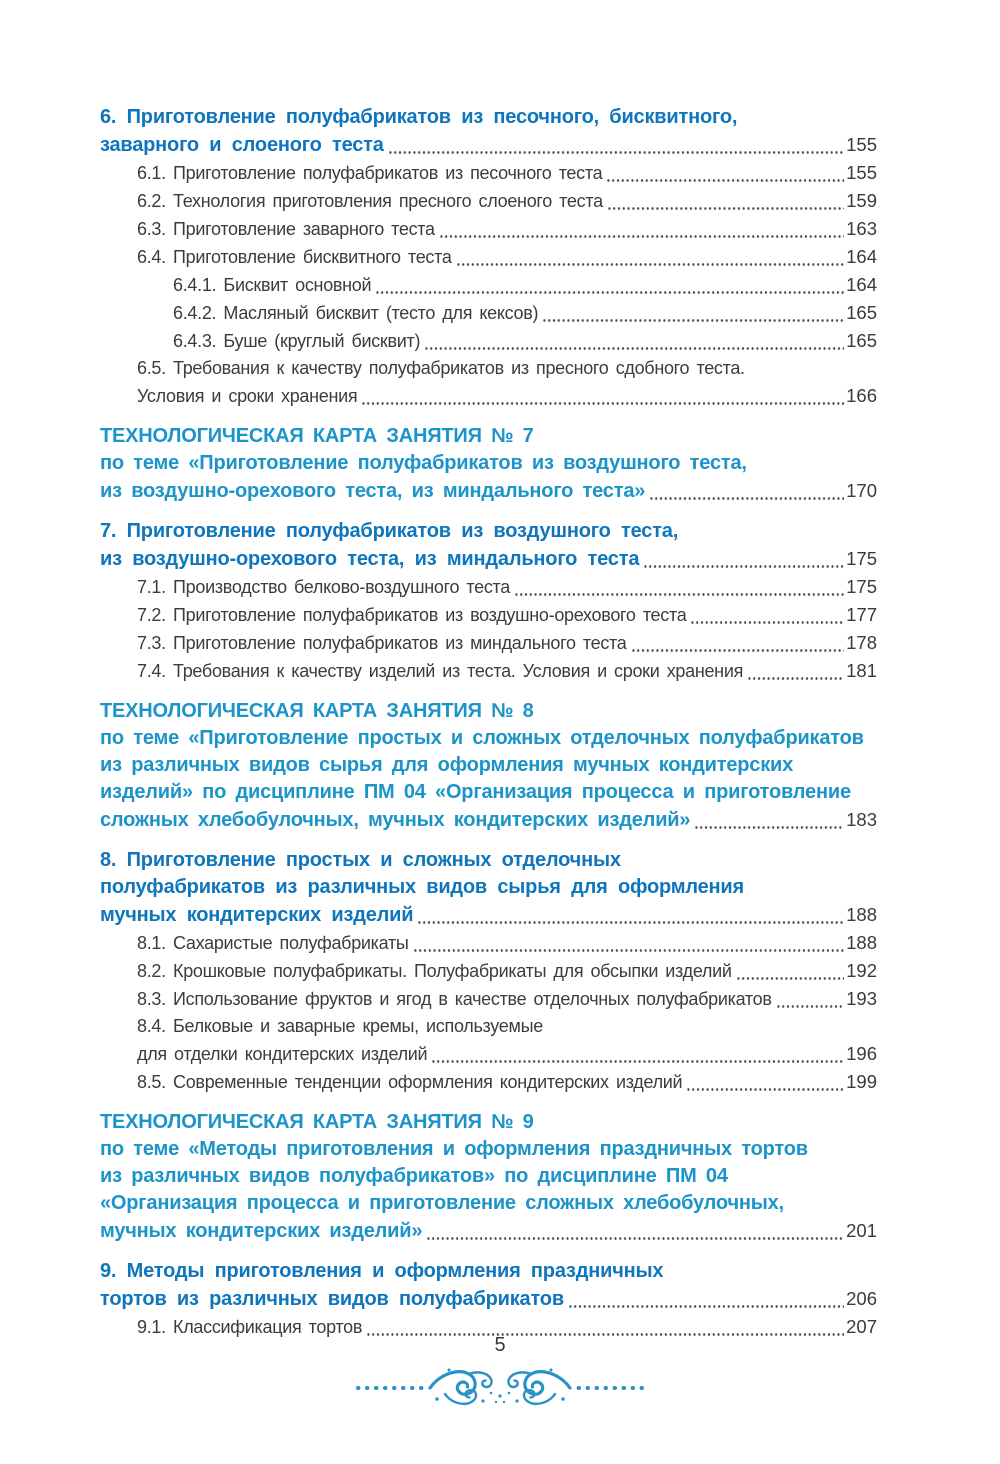 This screenshot has width=1000, height=1464. What do you see at coordinates (861, 256) in the screenshot?
I see `page-ref: 164` at bounding box center [861, 256].